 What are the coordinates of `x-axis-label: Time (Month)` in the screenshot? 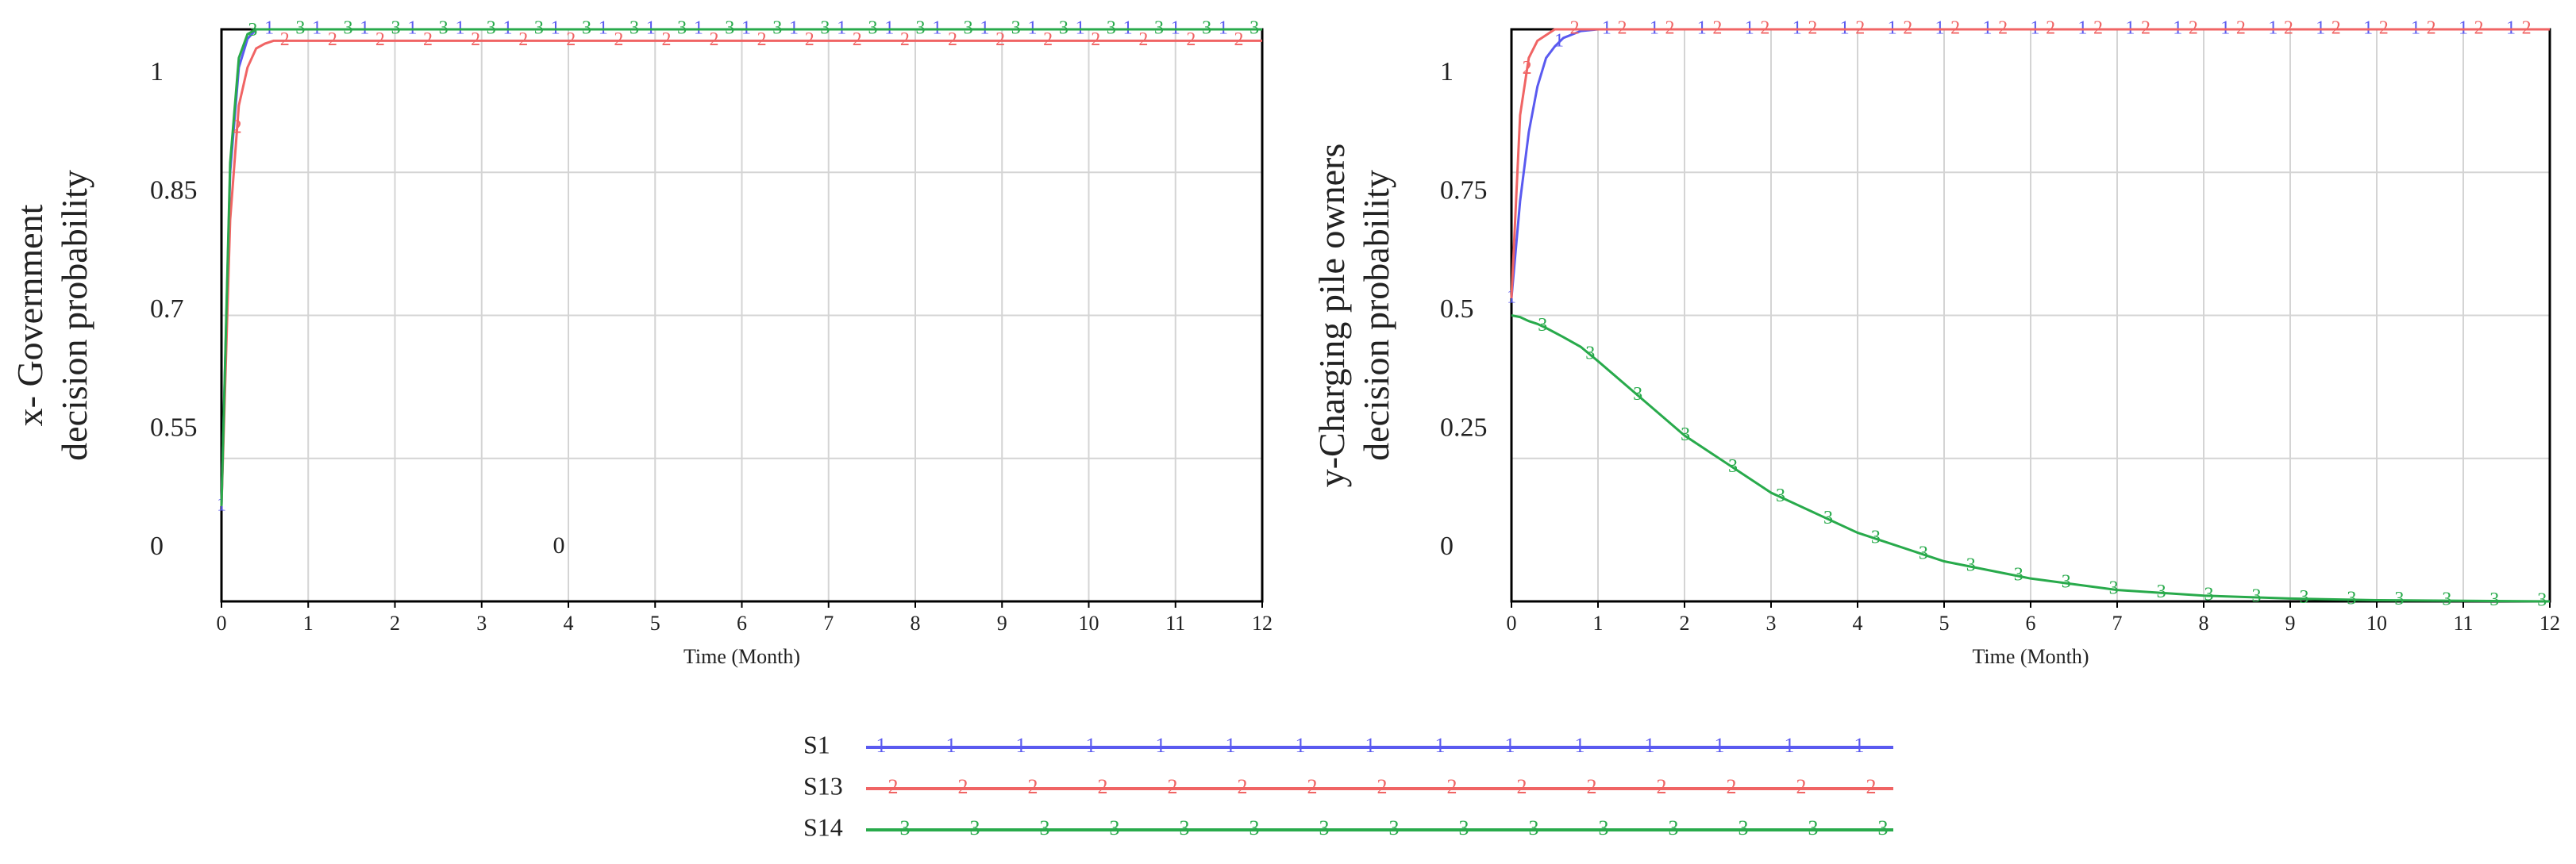 It's located at (741, 657).